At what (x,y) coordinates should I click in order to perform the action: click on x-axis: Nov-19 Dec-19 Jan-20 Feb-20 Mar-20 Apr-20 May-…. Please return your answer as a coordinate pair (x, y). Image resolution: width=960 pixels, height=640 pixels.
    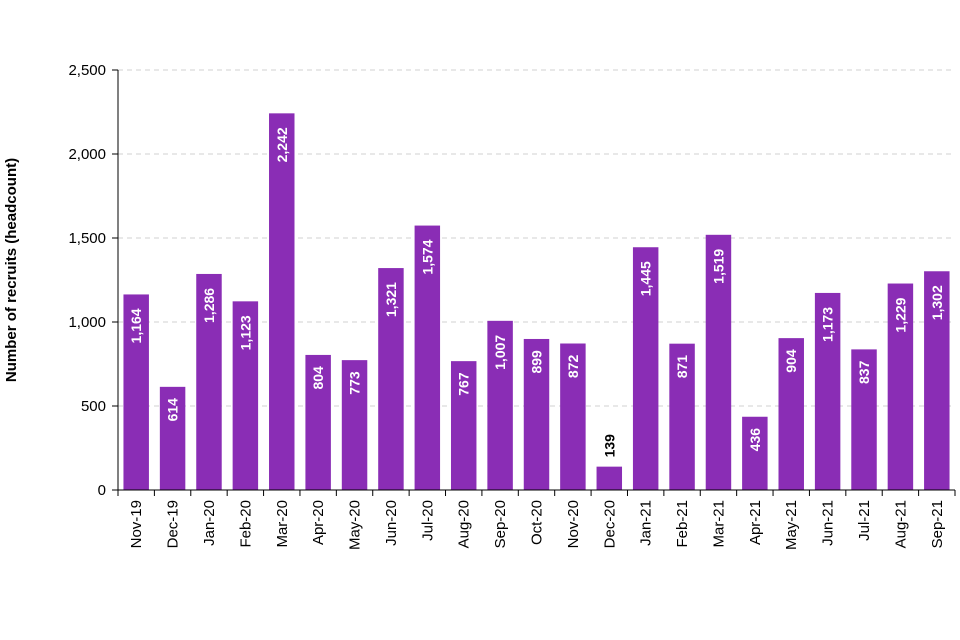
    Looking at the image, I should click on (536, 519).